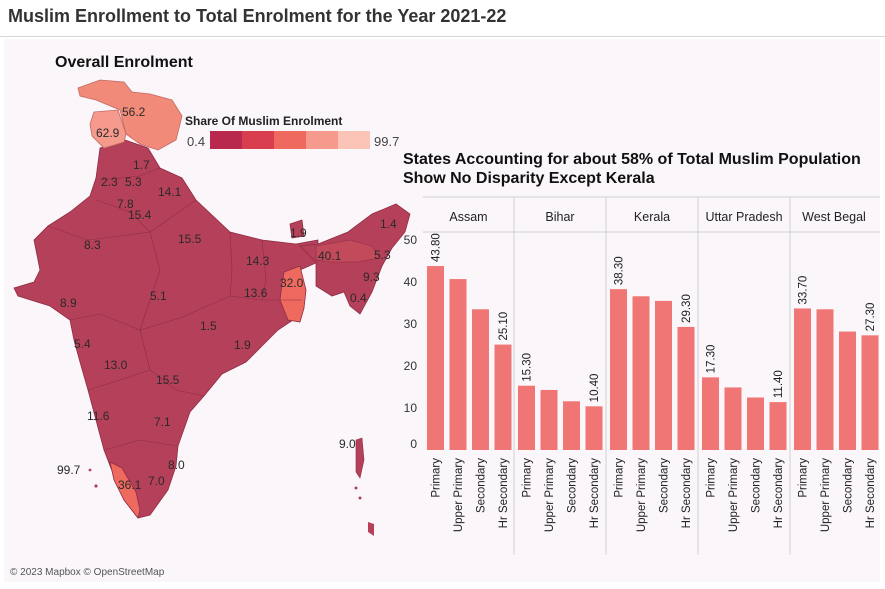  Describe the element at coordinates (116, 365) in the screenshot. I see `map-label: 13.0` at that location.